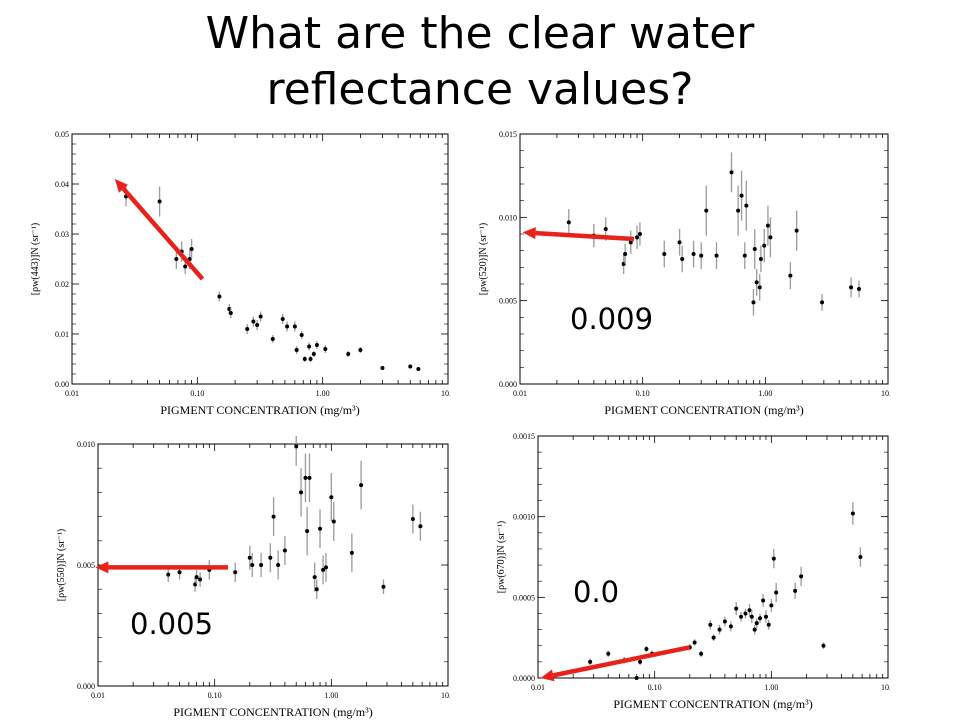 The image size is (960, 720). I want to click on y-tick-label: 0.00, so click(62, 384).